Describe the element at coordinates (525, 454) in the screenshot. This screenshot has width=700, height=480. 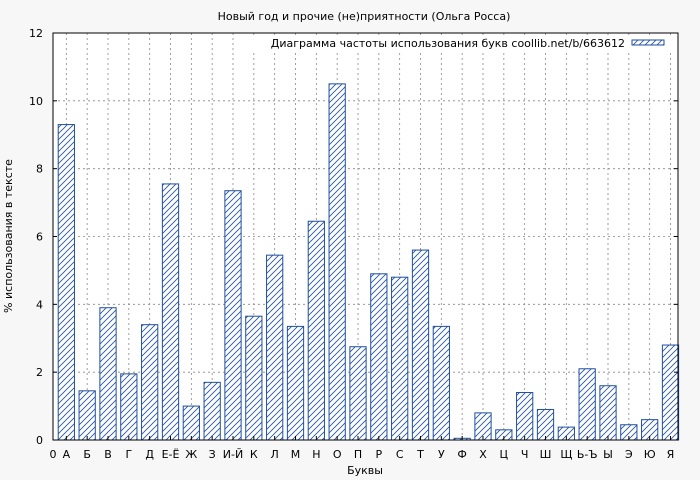
I see `x-tick-label: Ч` at that location.